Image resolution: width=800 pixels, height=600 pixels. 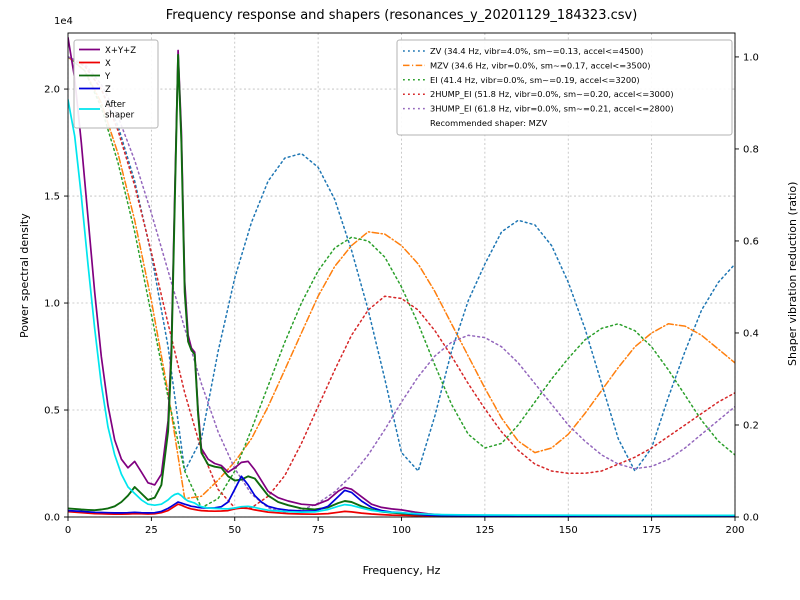 I want to click on psd-legend-label: X, so click(x=108, y=64).